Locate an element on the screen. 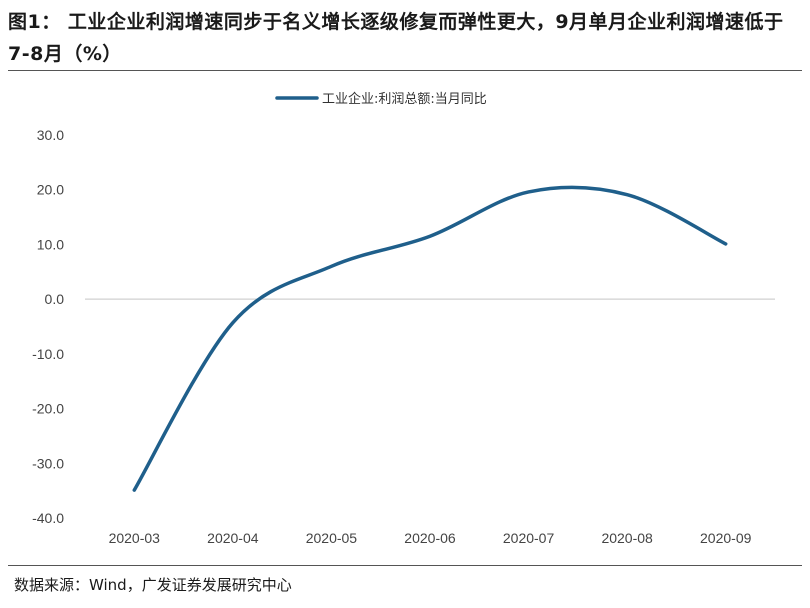 Image resolution: width=810 pixels, height=608 pixels. x-tick-label: 2020-04 is located at coordinates (233, 538).